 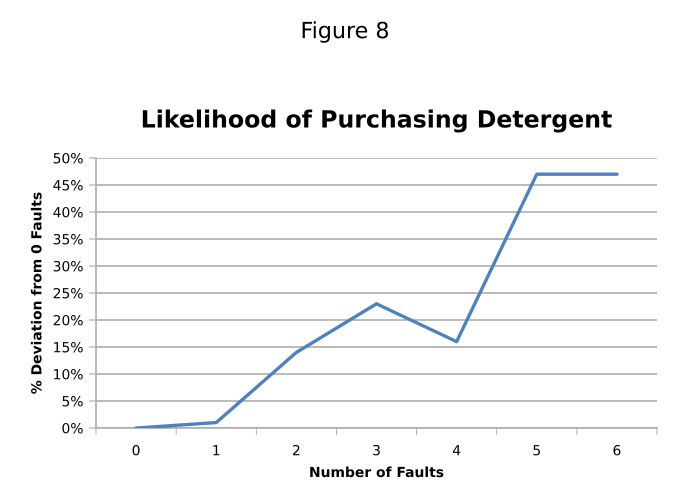 What do you see at coordinates (216, 450) in the screenshot?
I see `x-tick-label: 1` at bounding box center [216, 450].